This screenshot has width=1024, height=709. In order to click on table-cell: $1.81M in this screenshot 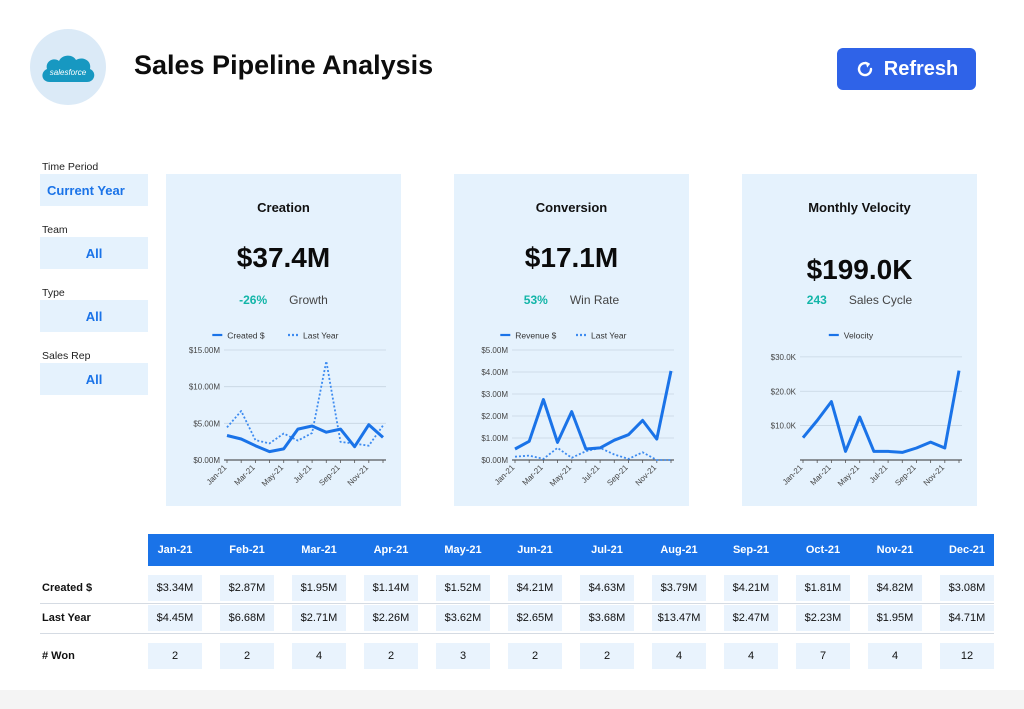, I will do `click(823, 588)`.